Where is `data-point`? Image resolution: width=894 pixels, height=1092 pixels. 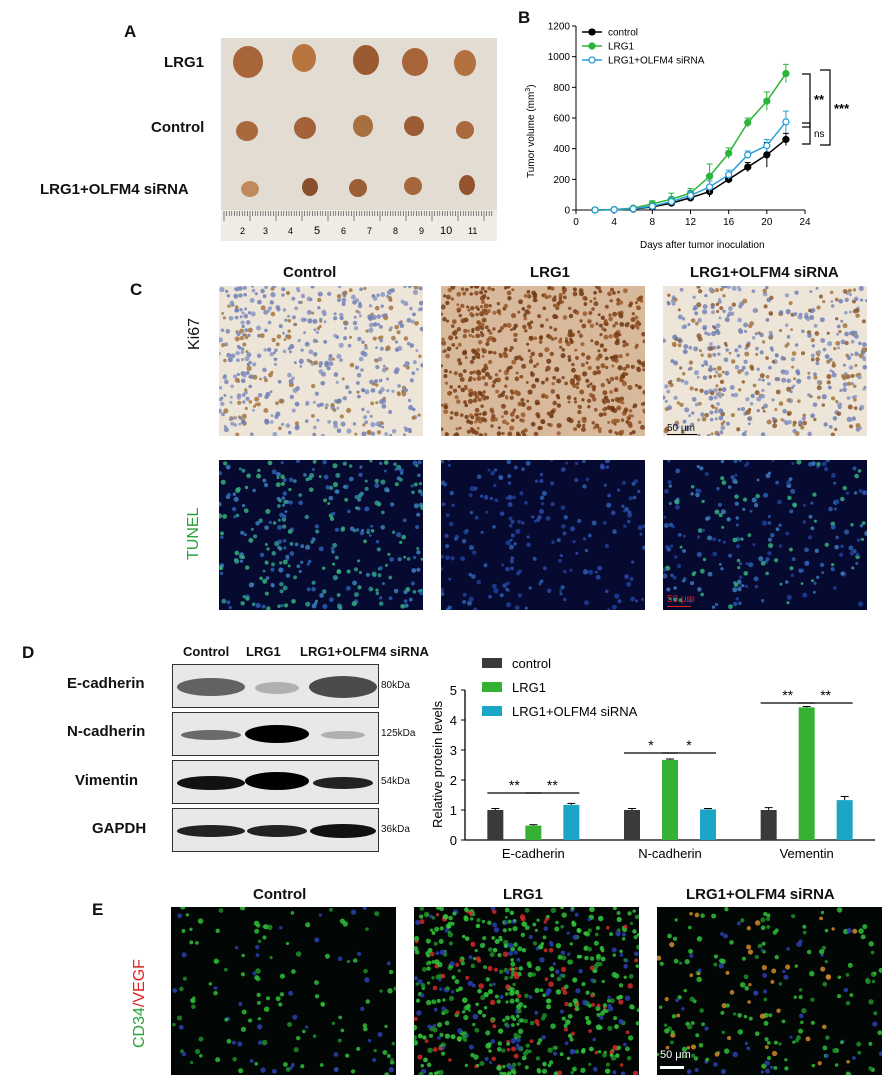 data-point is located at coordinates (652, 206).